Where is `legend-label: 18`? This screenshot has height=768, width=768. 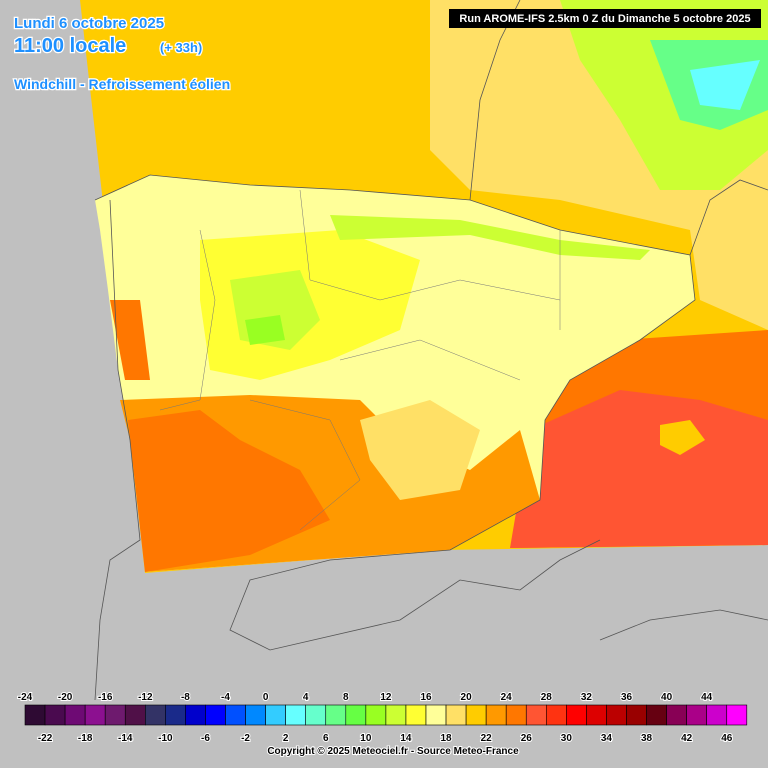 legend-label: 18 is located at coordinates (446, 738).